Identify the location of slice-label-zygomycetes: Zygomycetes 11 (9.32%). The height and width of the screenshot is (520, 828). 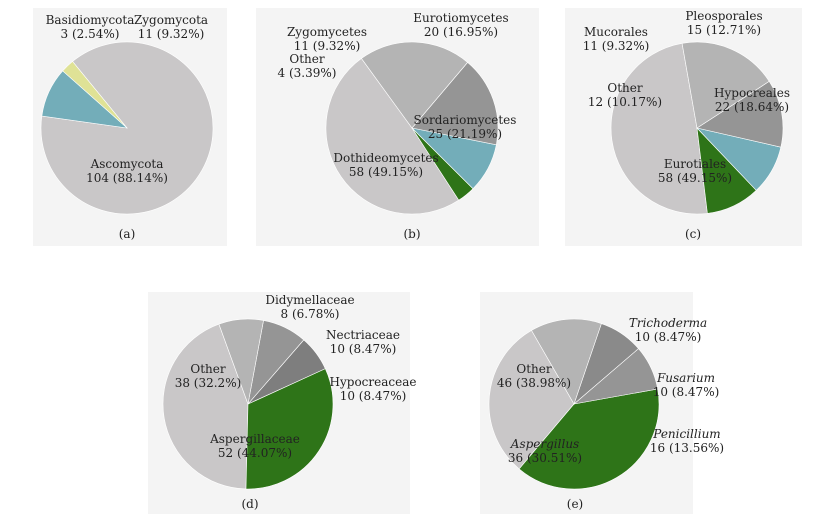
(327, 39).